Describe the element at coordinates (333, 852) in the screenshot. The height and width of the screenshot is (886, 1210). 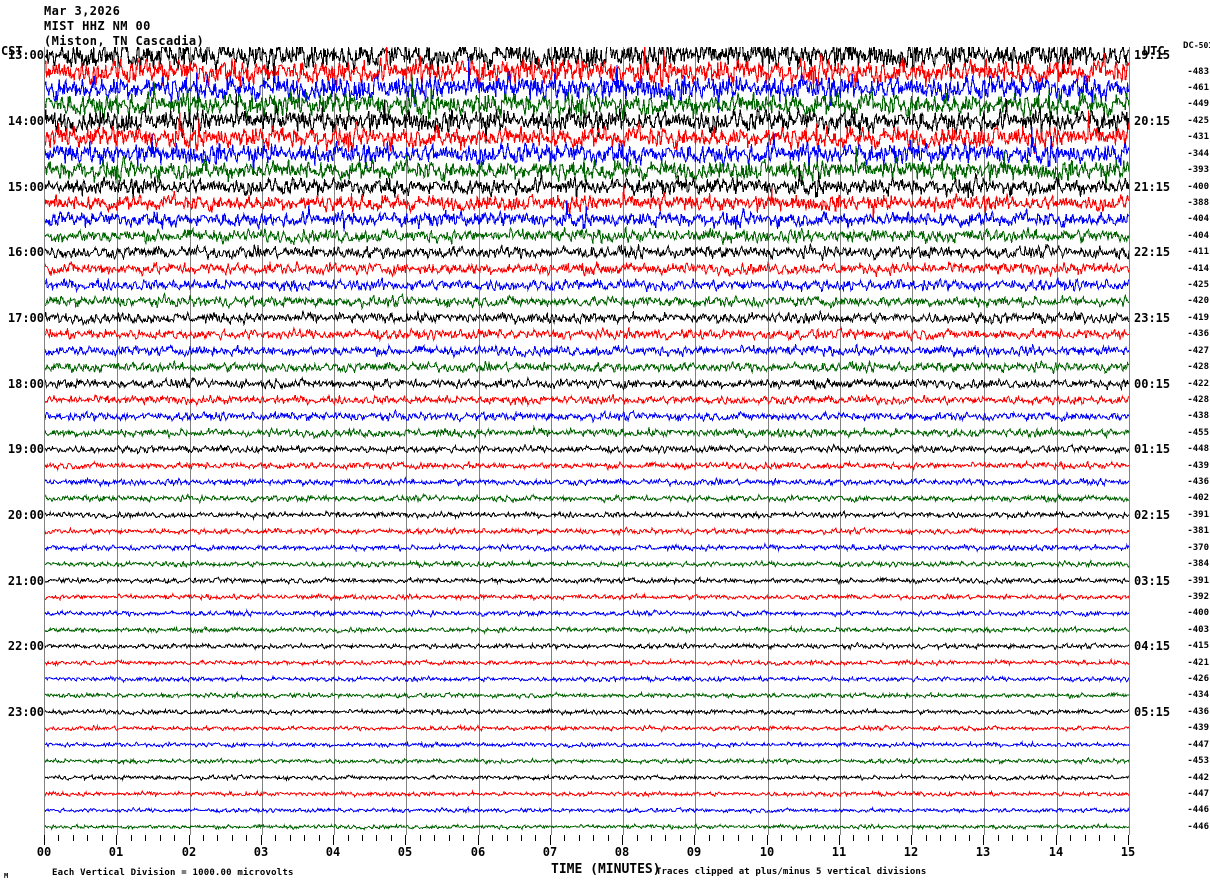
I see `x-tick-label: 04` at that location.